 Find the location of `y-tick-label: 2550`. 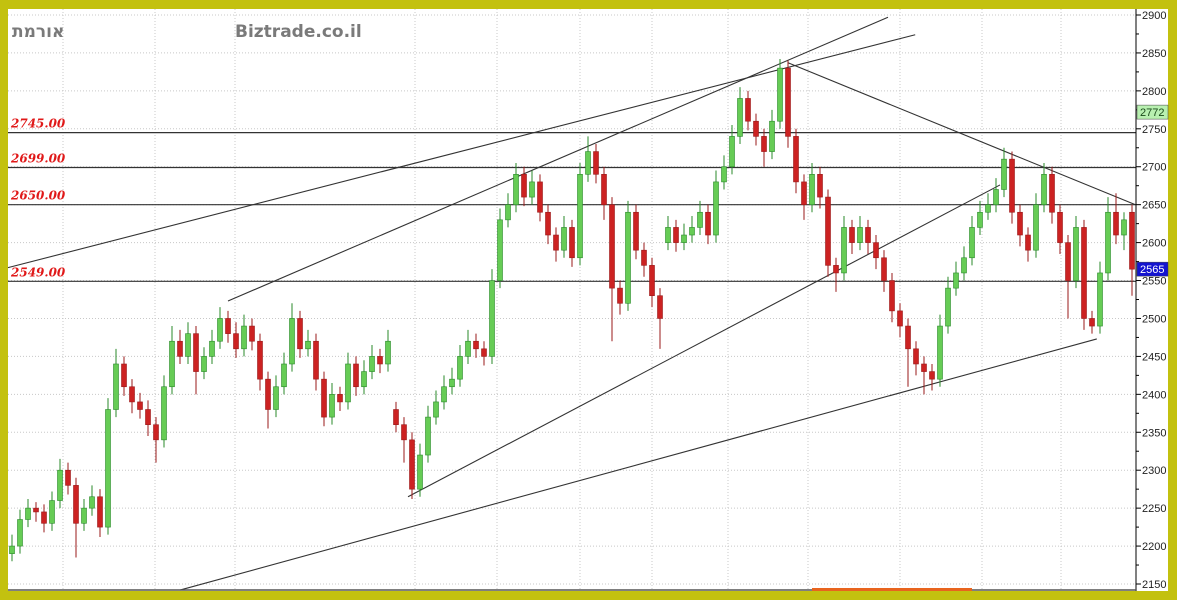

y-tick-label: 2550 is located at coordinates (1154, 282).